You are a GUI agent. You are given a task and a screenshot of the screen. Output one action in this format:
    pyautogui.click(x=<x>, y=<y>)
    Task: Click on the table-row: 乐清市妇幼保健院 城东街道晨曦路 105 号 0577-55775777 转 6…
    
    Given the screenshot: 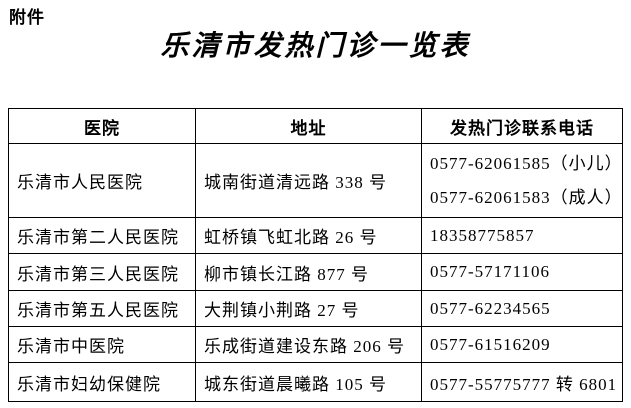 What is the action you would take?
    pyautogui.click(x=315, y=382)
    